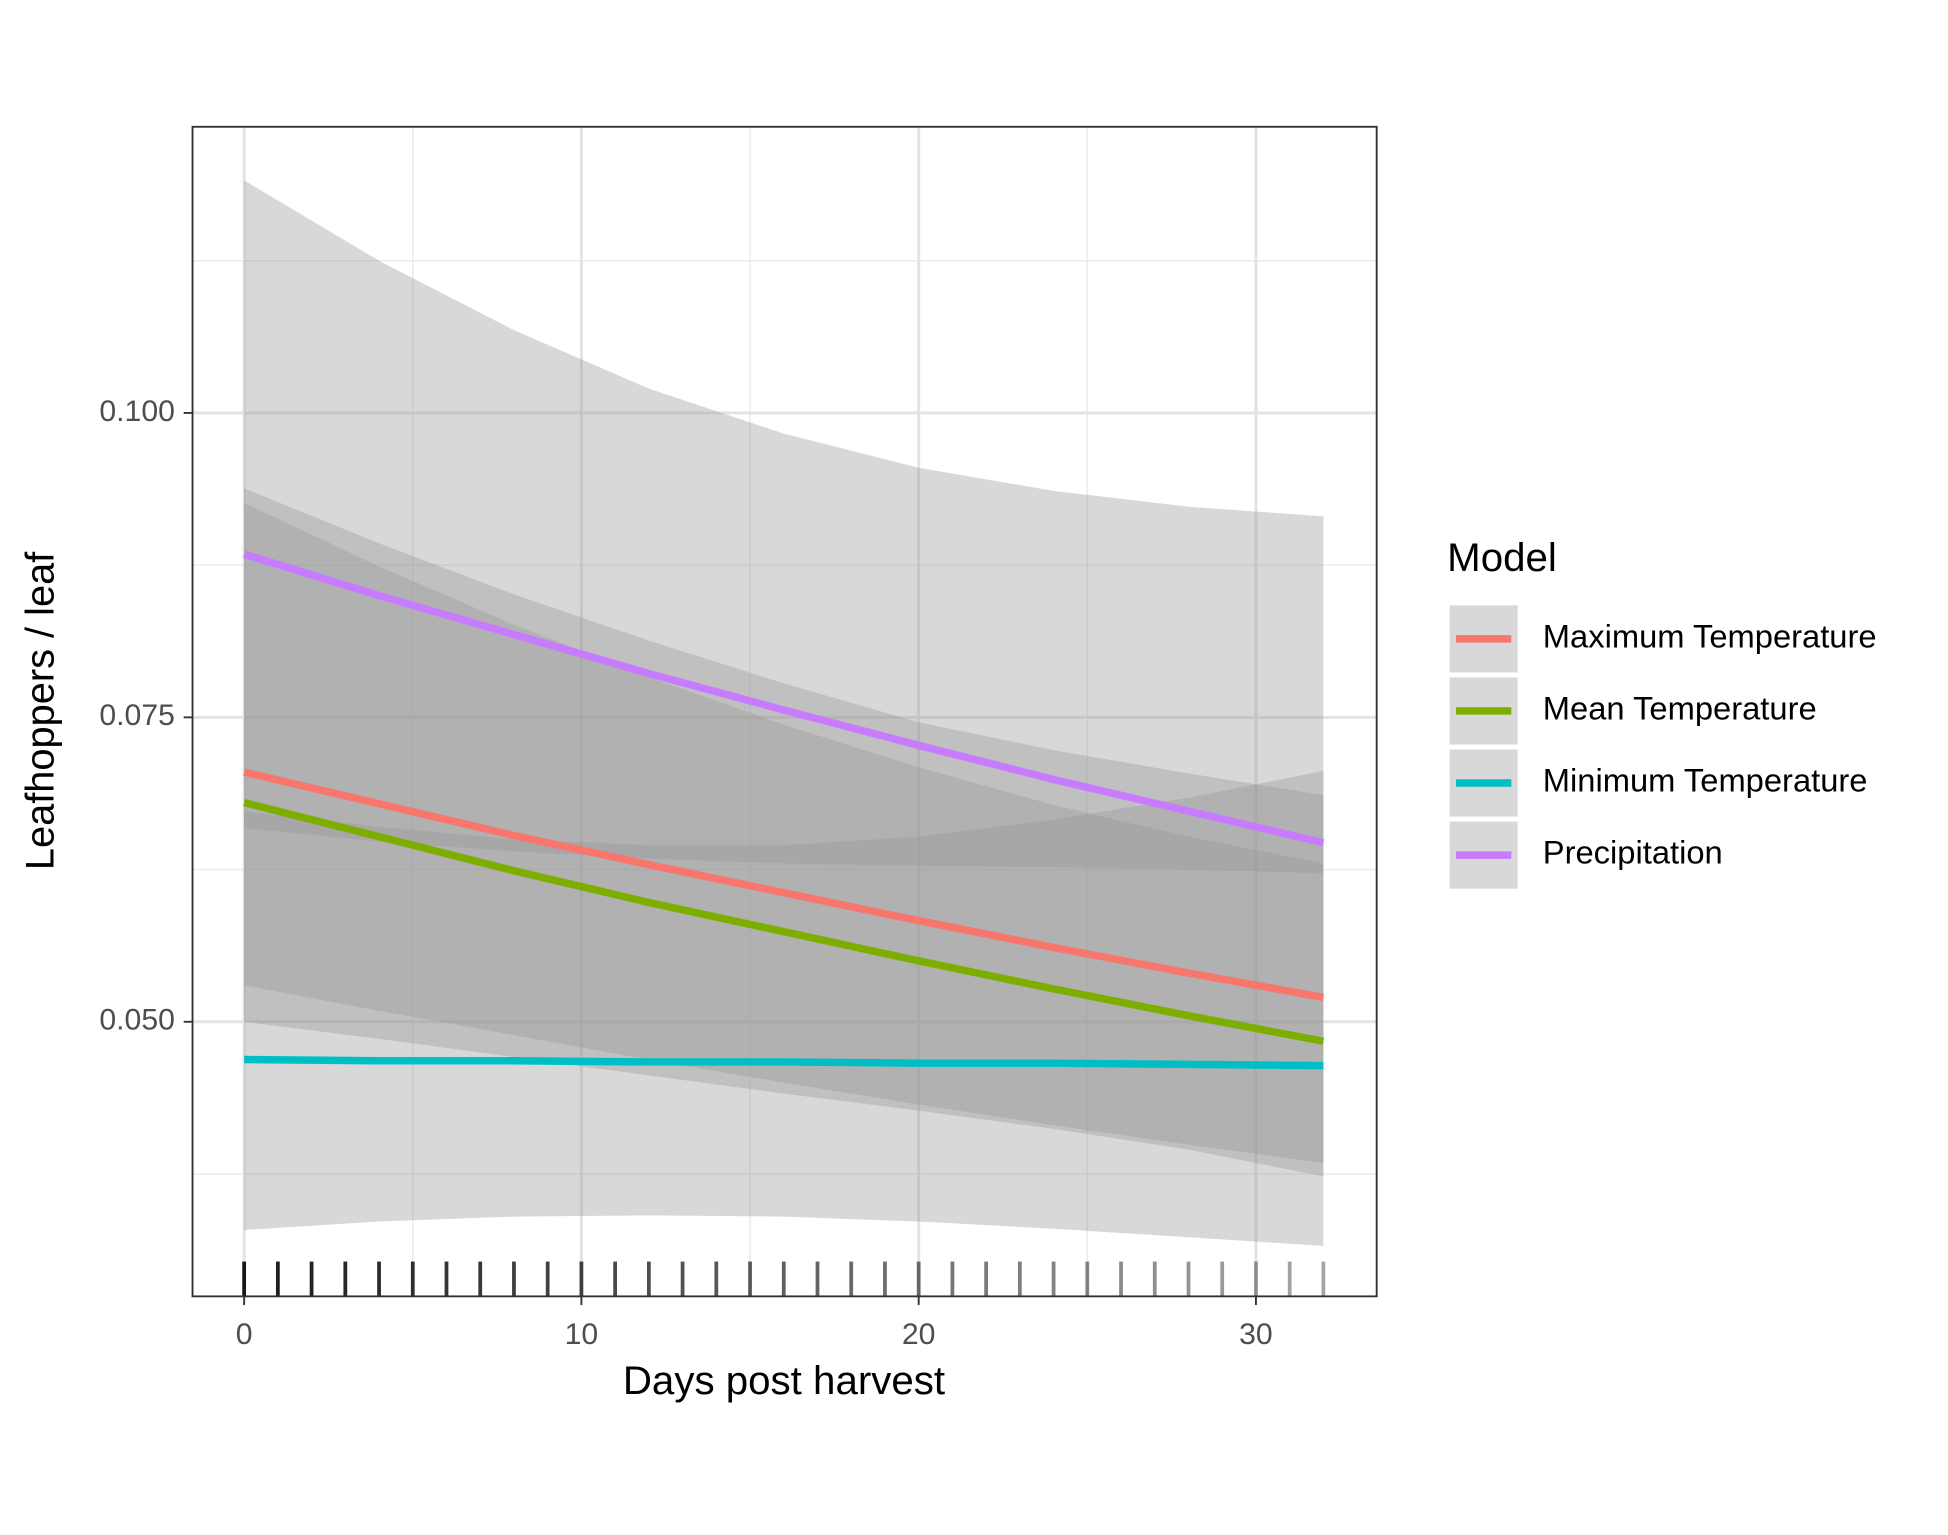  What do you see at coordinates (1256, 1334) in the screenshot?
I see `x-tick-label: 30` at bounding box center [1256, 1334].